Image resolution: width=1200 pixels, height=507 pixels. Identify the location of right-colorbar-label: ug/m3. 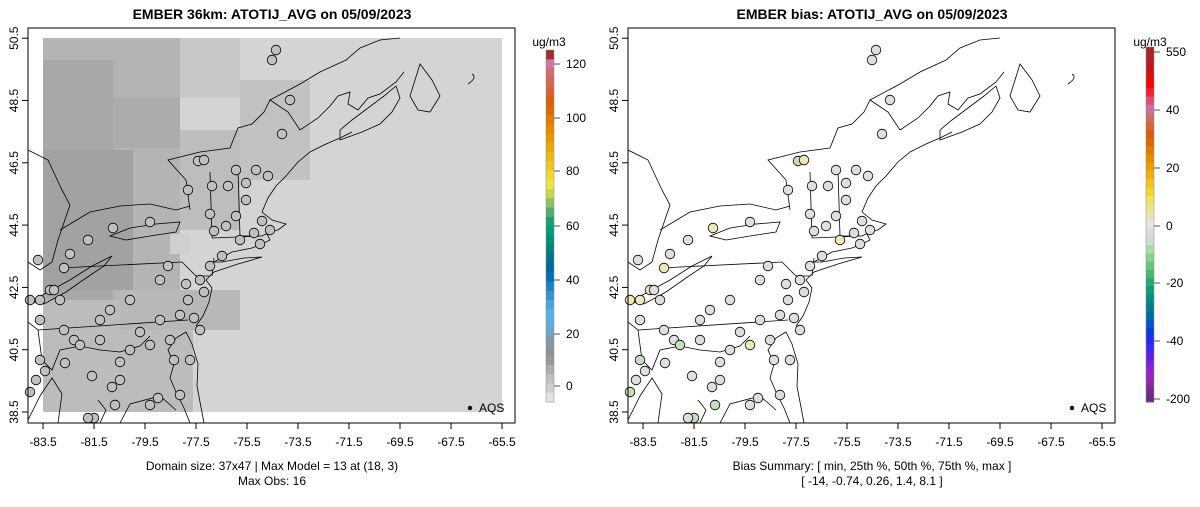
(1150, 42).